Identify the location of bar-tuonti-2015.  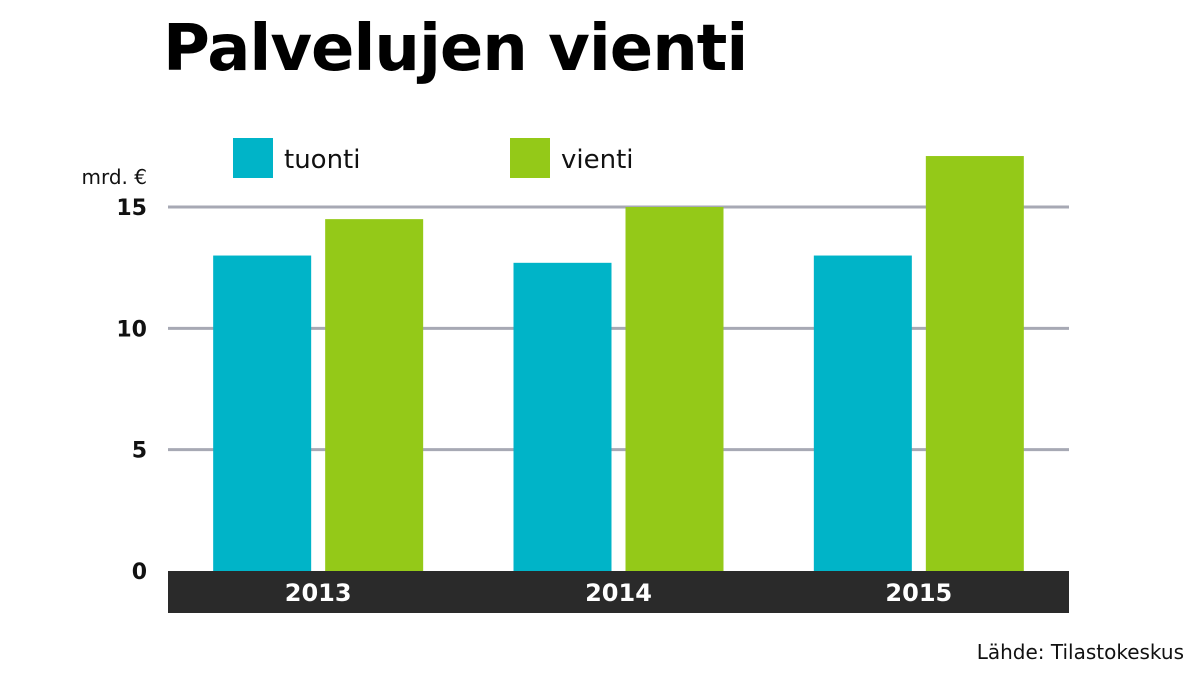
(862, 413).